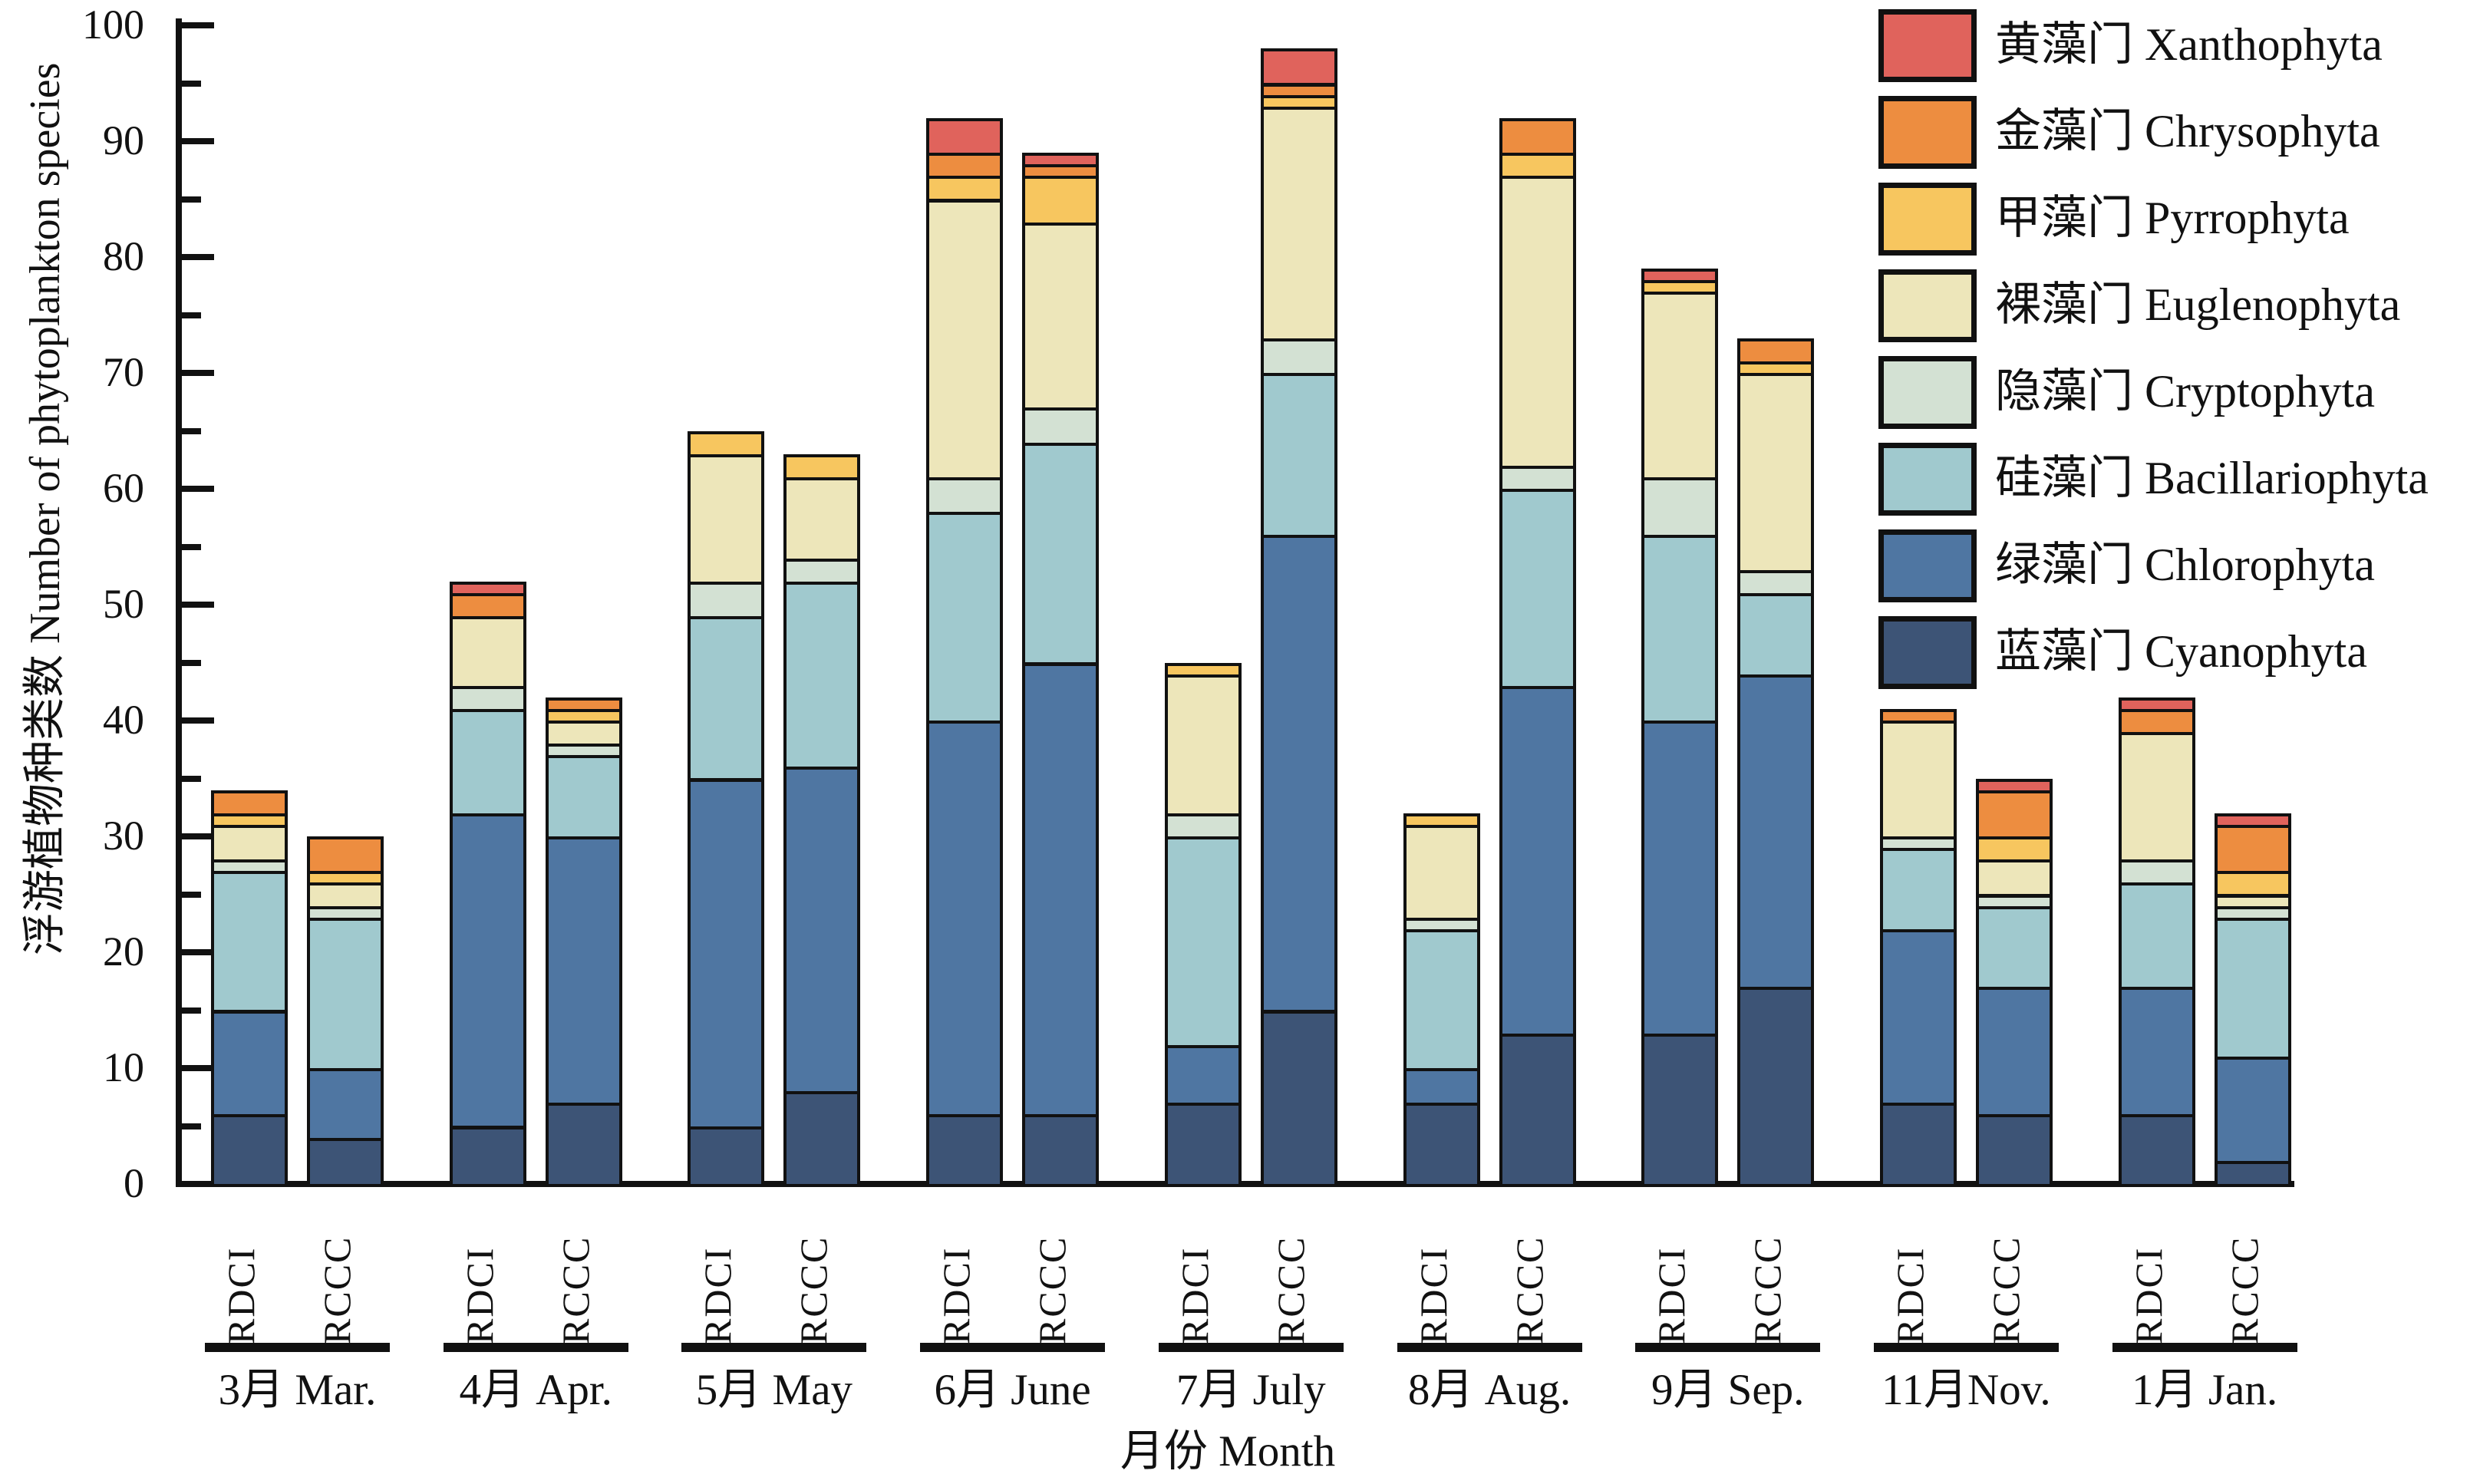 This screenshot has height=1484, width=2490. What do you see at coordinates (123, 372) in the screenshot?
I see `y-tick-label: 70` at bounding box center [123, 372].